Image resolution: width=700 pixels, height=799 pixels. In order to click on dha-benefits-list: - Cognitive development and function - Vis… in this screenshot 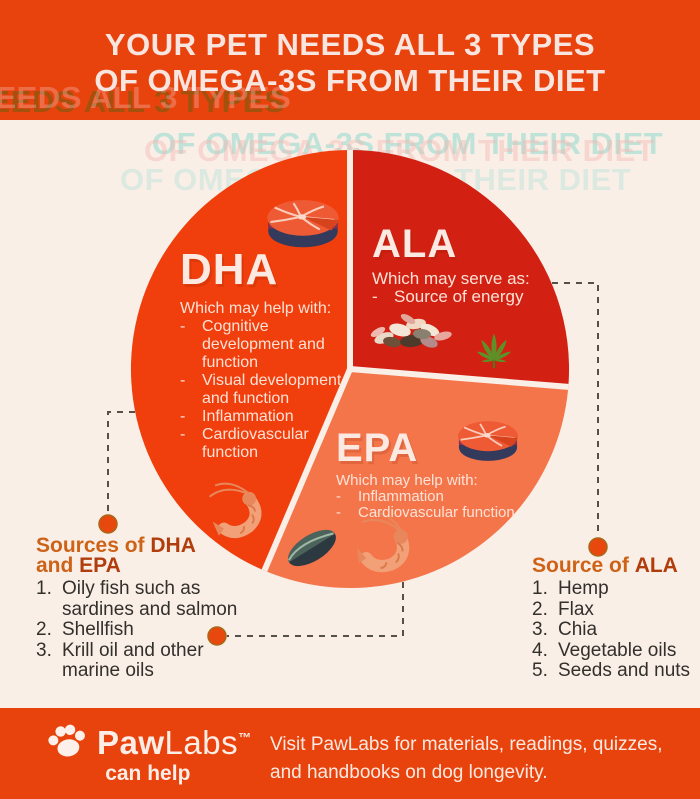, I will do `click(265, 390)`.